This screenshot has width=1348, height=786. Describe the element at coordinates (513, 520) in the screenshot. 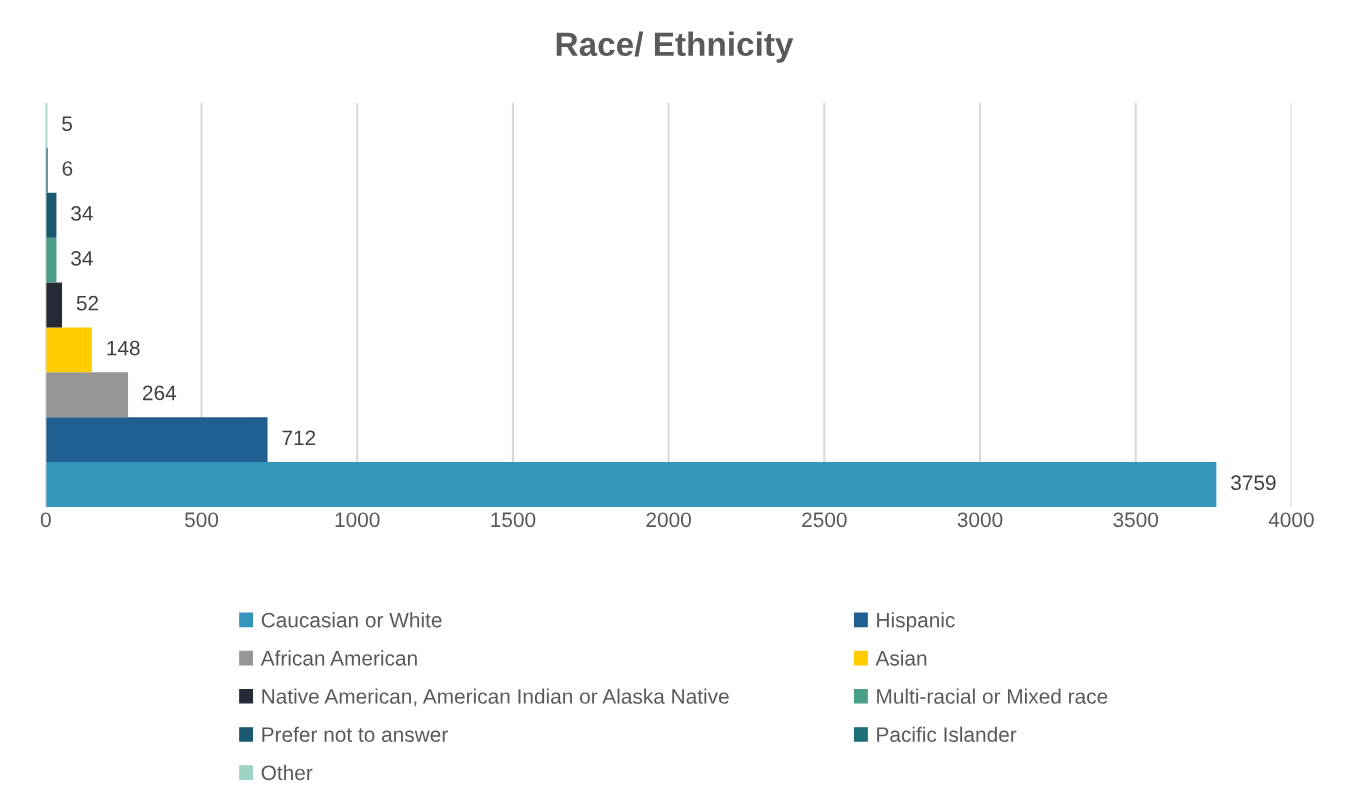

I see `x-tick-label: 1500` at that location.